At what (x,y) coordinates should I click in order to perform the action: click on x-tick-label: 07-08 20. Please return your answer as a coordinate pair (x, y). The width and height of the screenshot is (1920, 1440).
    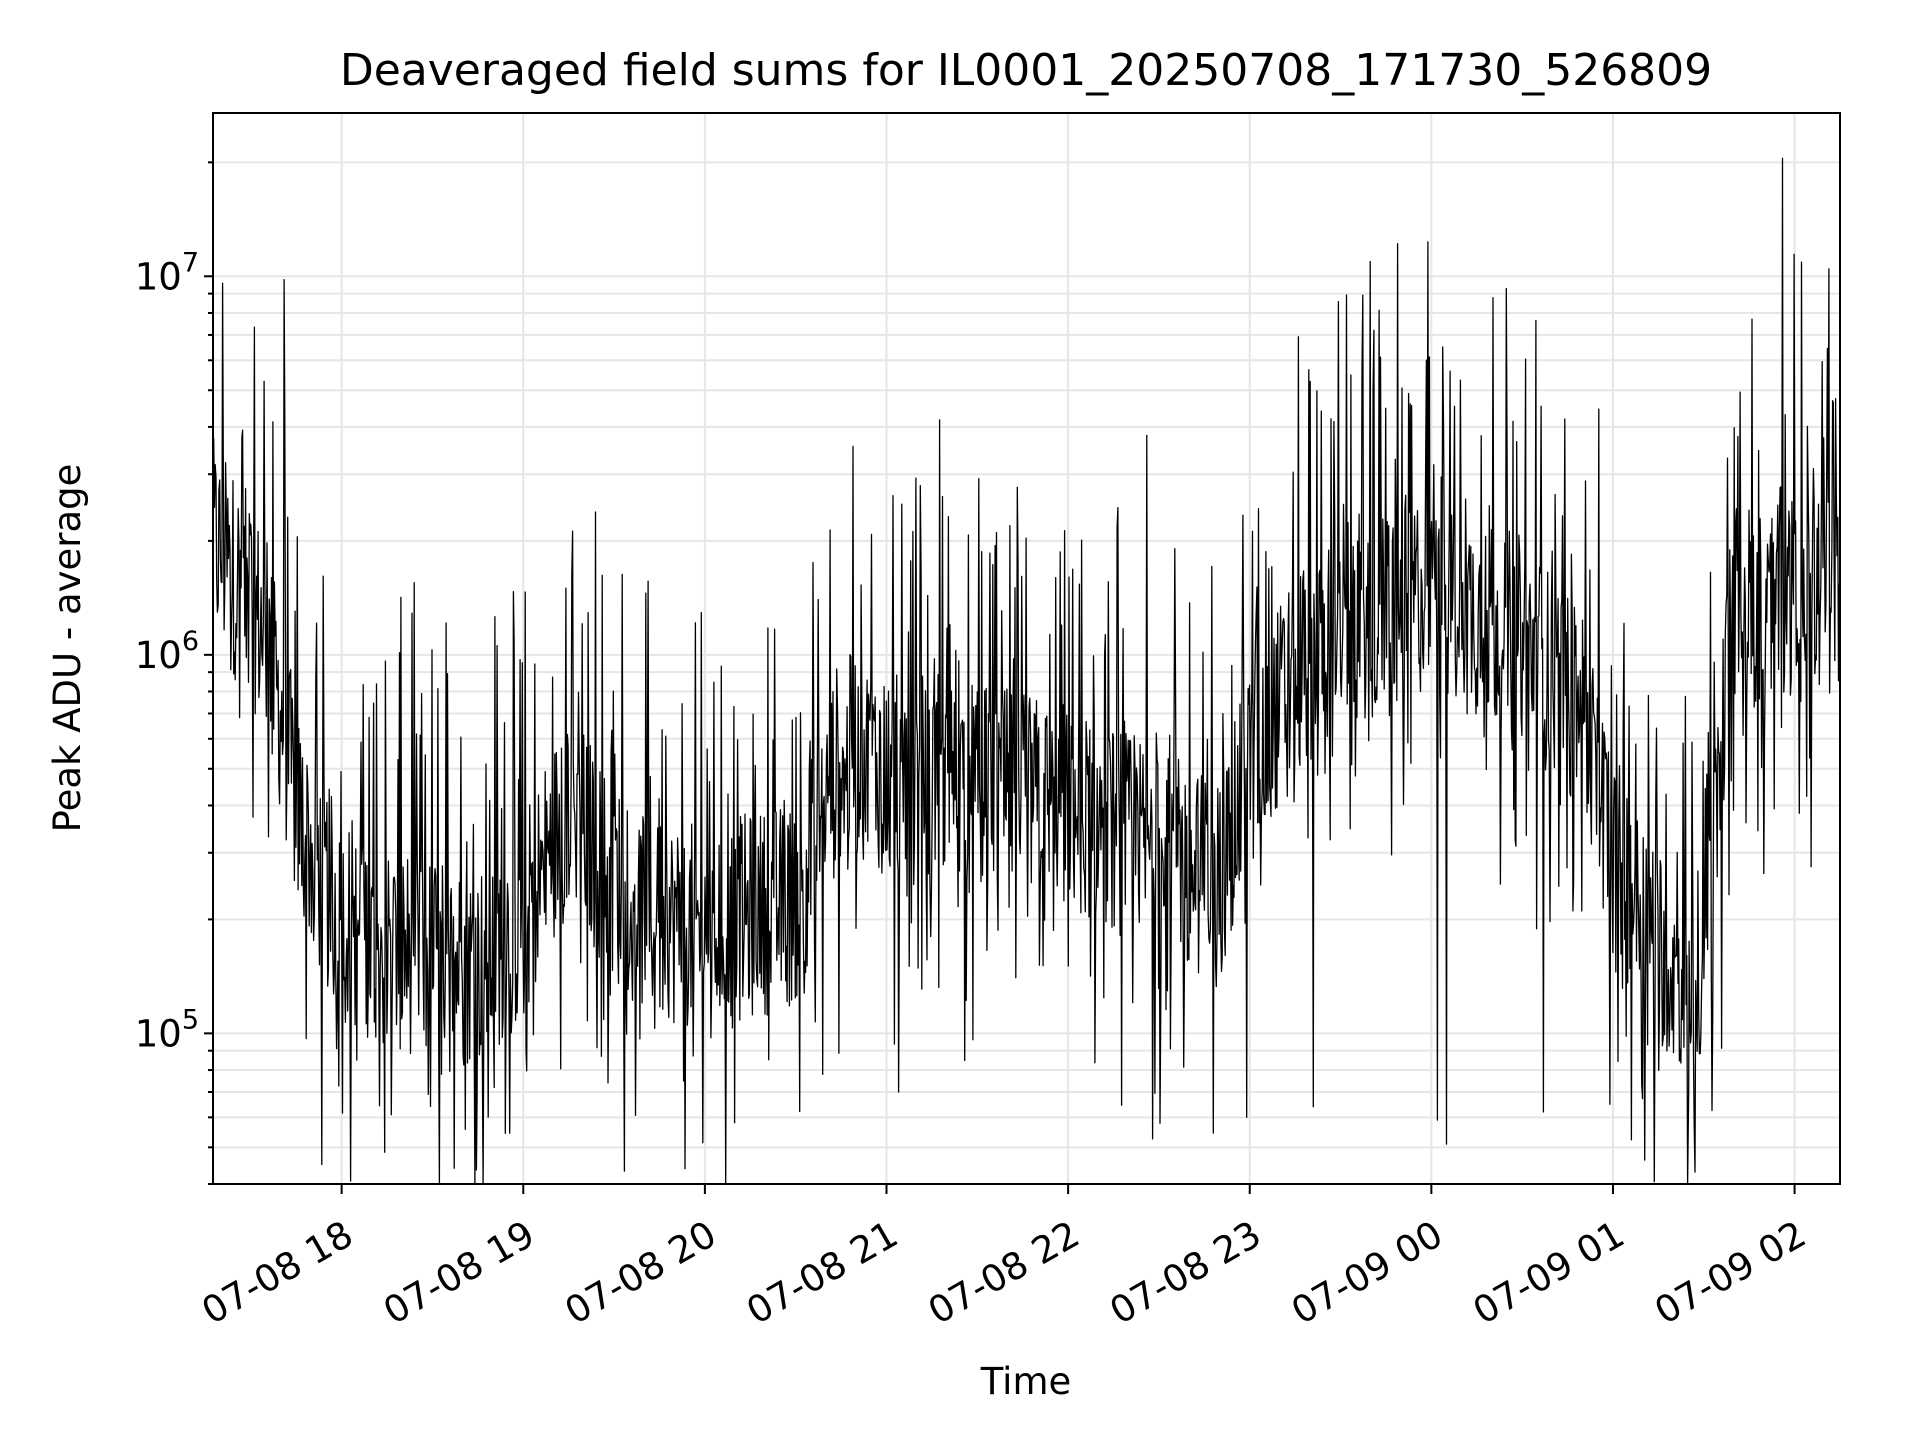
    Looking at the image, I should click on (641, 1273).